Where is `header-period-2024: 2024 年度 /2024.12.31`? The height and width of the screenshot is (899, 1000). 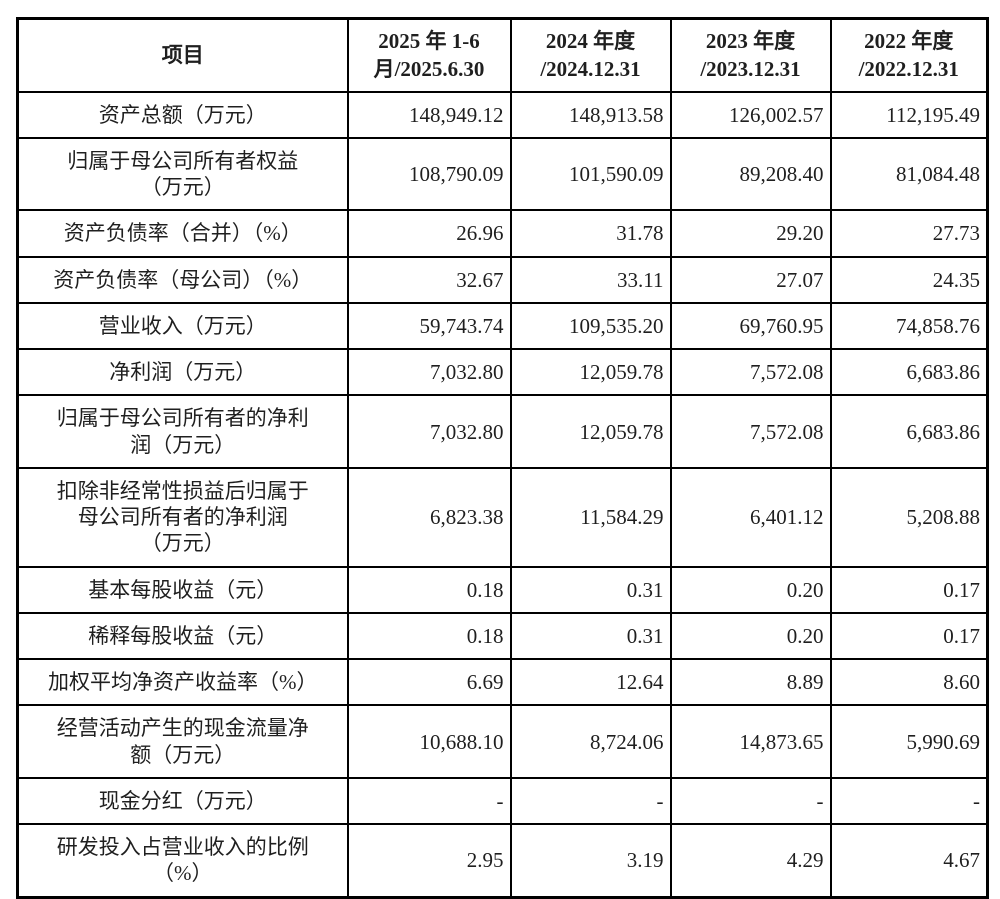
header-period-2024: 2024 年度 /2024.12.31 is located at coordinates (590, 55).